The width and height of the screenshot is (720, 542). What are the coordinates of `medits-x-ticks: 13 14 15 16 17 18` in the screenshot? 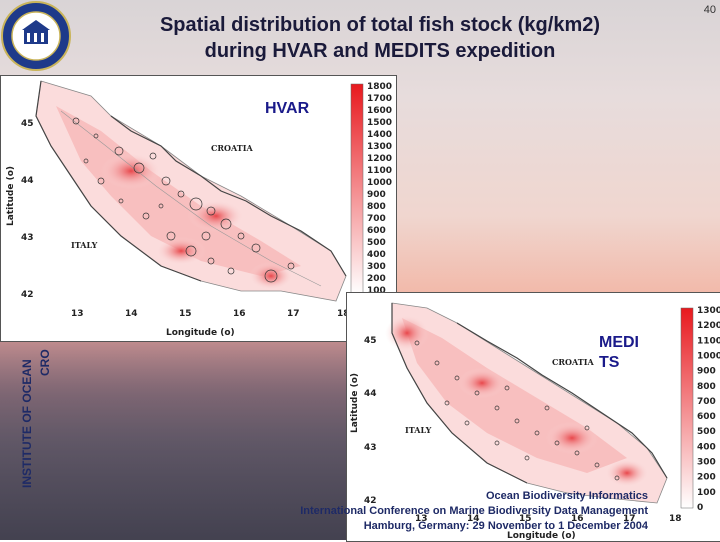 It's located at (548, 519).